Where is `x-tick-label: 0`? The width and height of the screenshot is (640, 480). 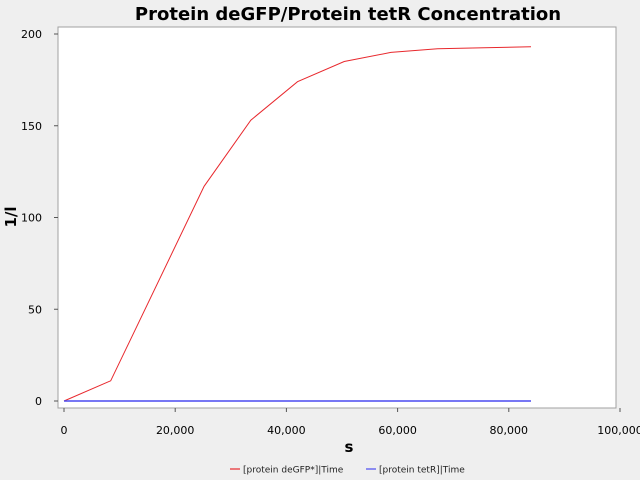 x-tick-label: 0 is located at coordinates (64, 430).